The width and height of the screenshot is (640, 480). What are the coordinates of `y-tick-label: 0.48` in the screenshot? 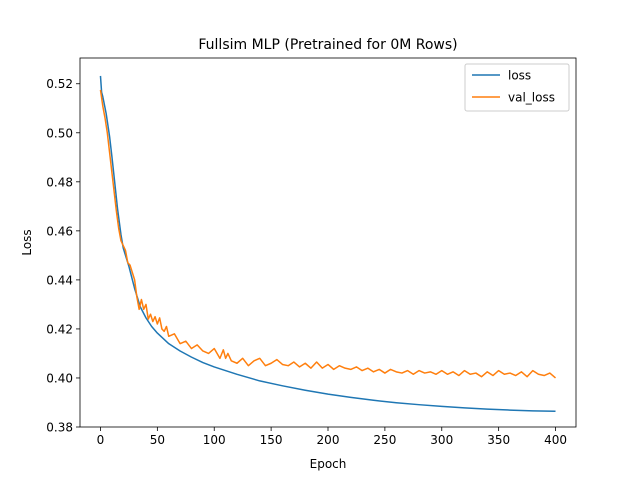 It's located at (59, 182).